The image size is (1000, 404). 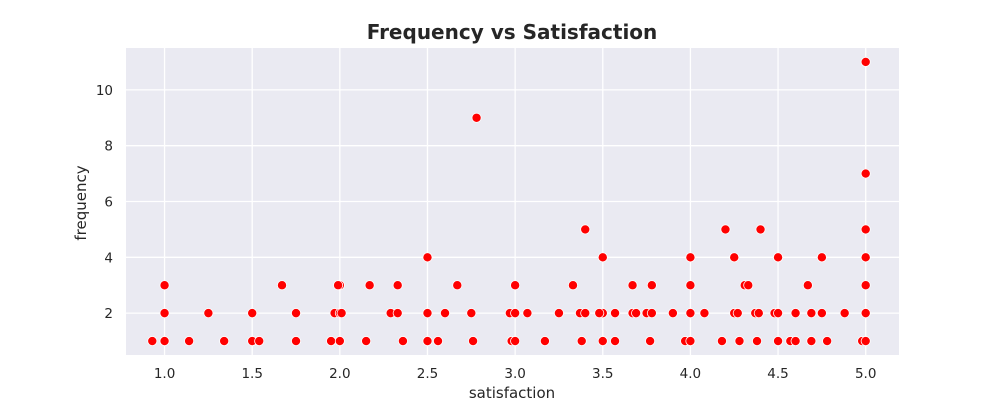 What do you see at coordinates (865, 374) in the screenshot?
I see `x-tick-label: 5.0` at bounding box center [865, 374].